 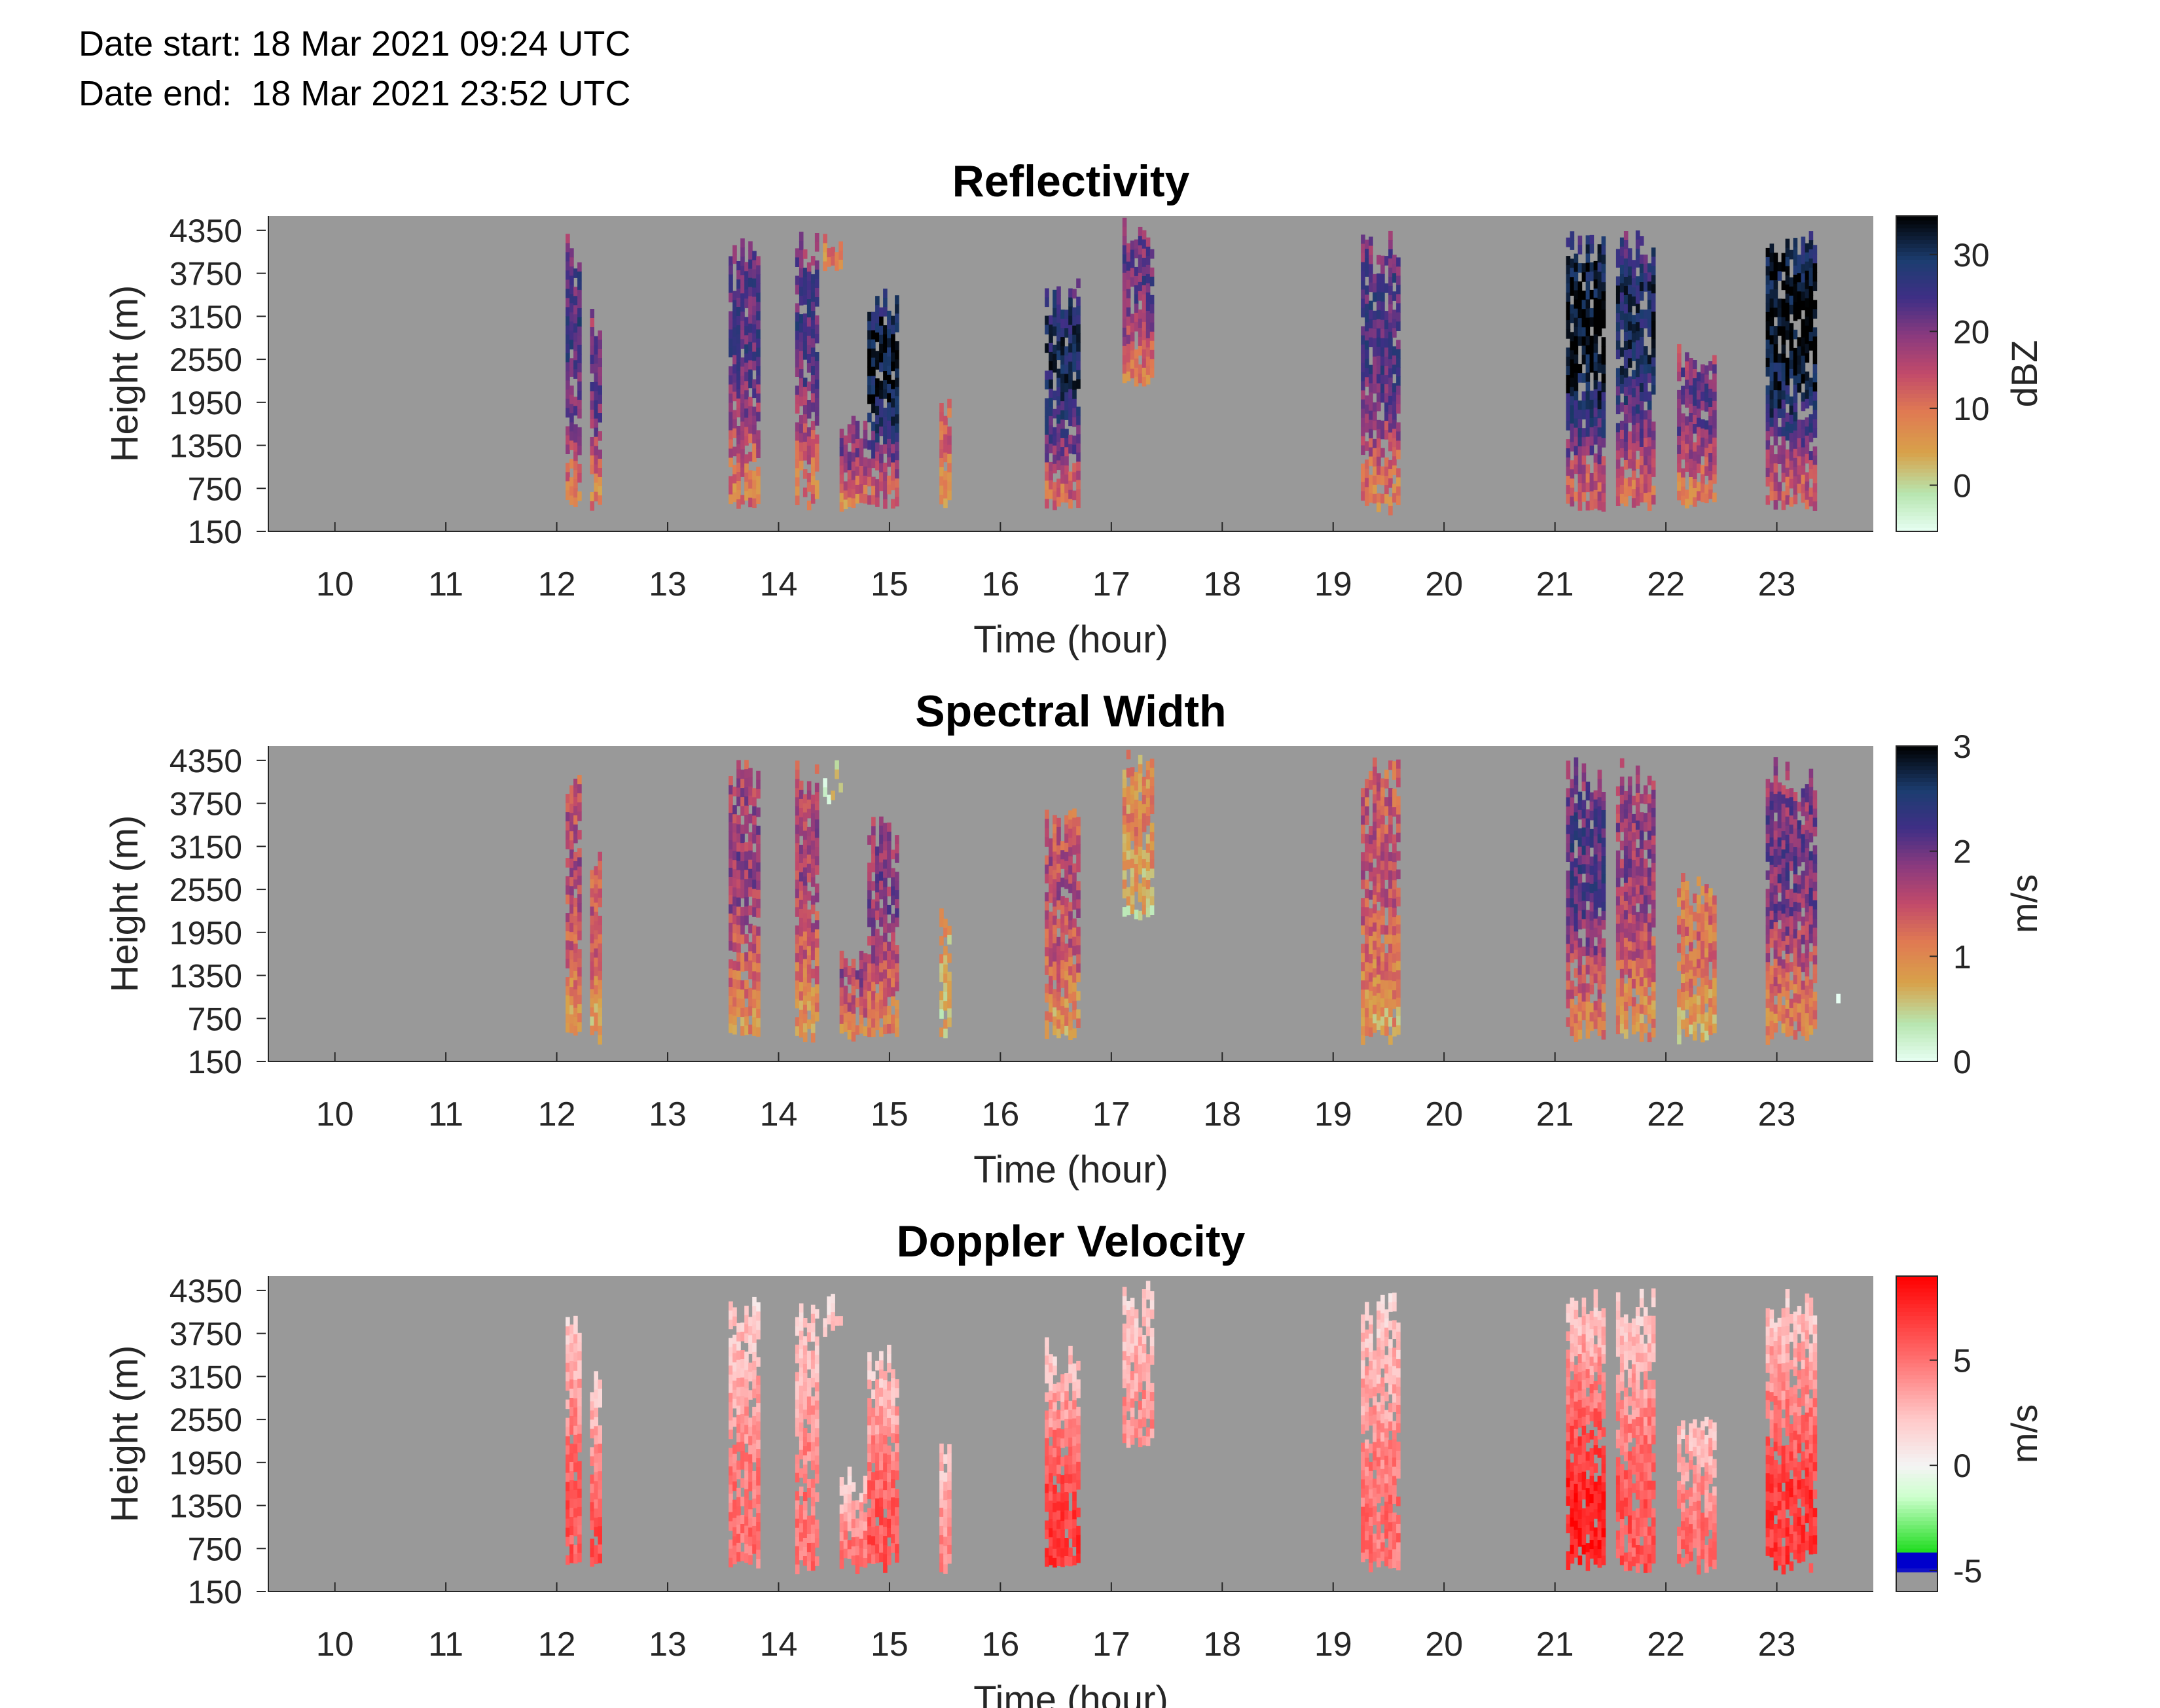 I want to click on y-tick-label: 4350, so click(x=206, y=761).